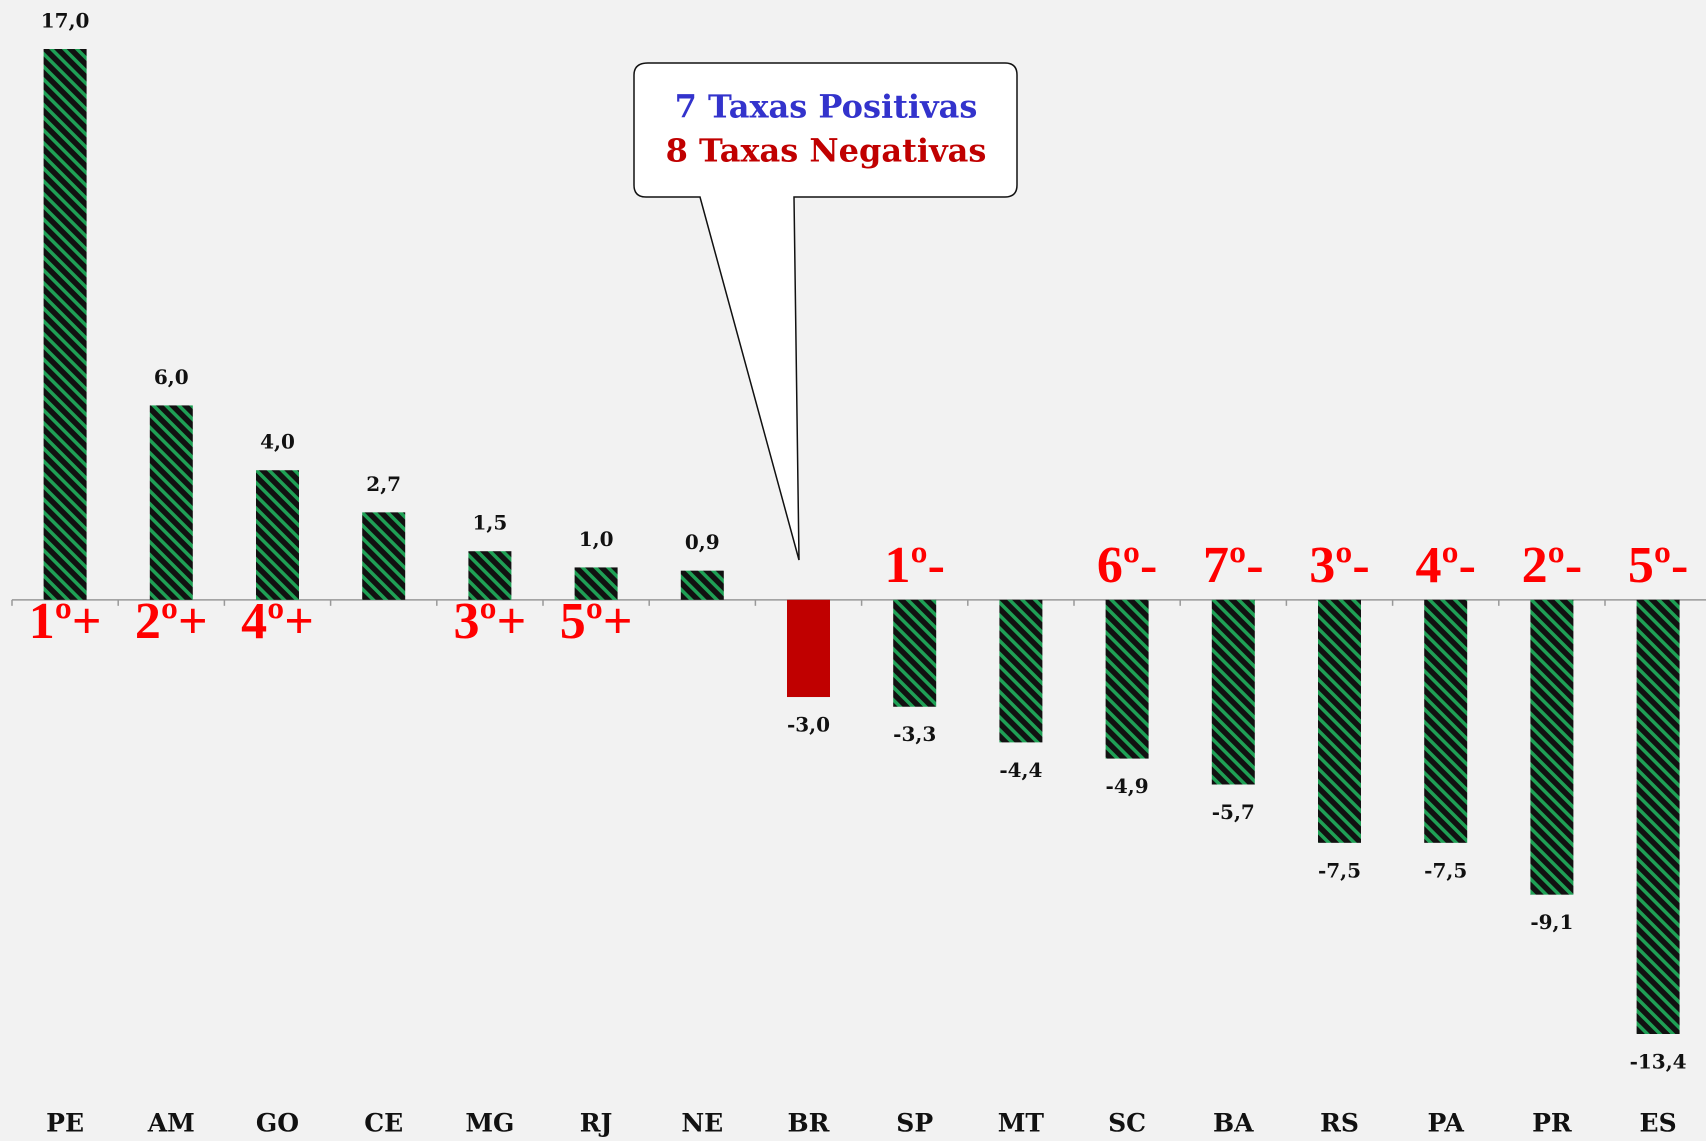 This screenshot has height=1141, width=1706. Describe the element at coordinates (1233, 1123) in the screenshot. I see `x-tick-label: BA` at that location.